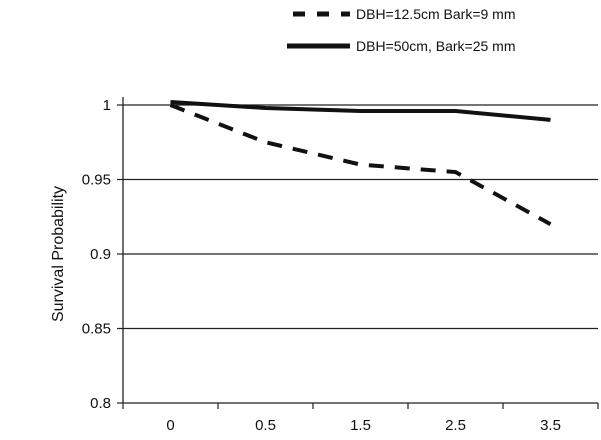 The height and width of the screenshot is (440, 601). Describe the element at coordinates (96, 180) in the screenshot. I see `y-tick-label: 0.95` at that location.